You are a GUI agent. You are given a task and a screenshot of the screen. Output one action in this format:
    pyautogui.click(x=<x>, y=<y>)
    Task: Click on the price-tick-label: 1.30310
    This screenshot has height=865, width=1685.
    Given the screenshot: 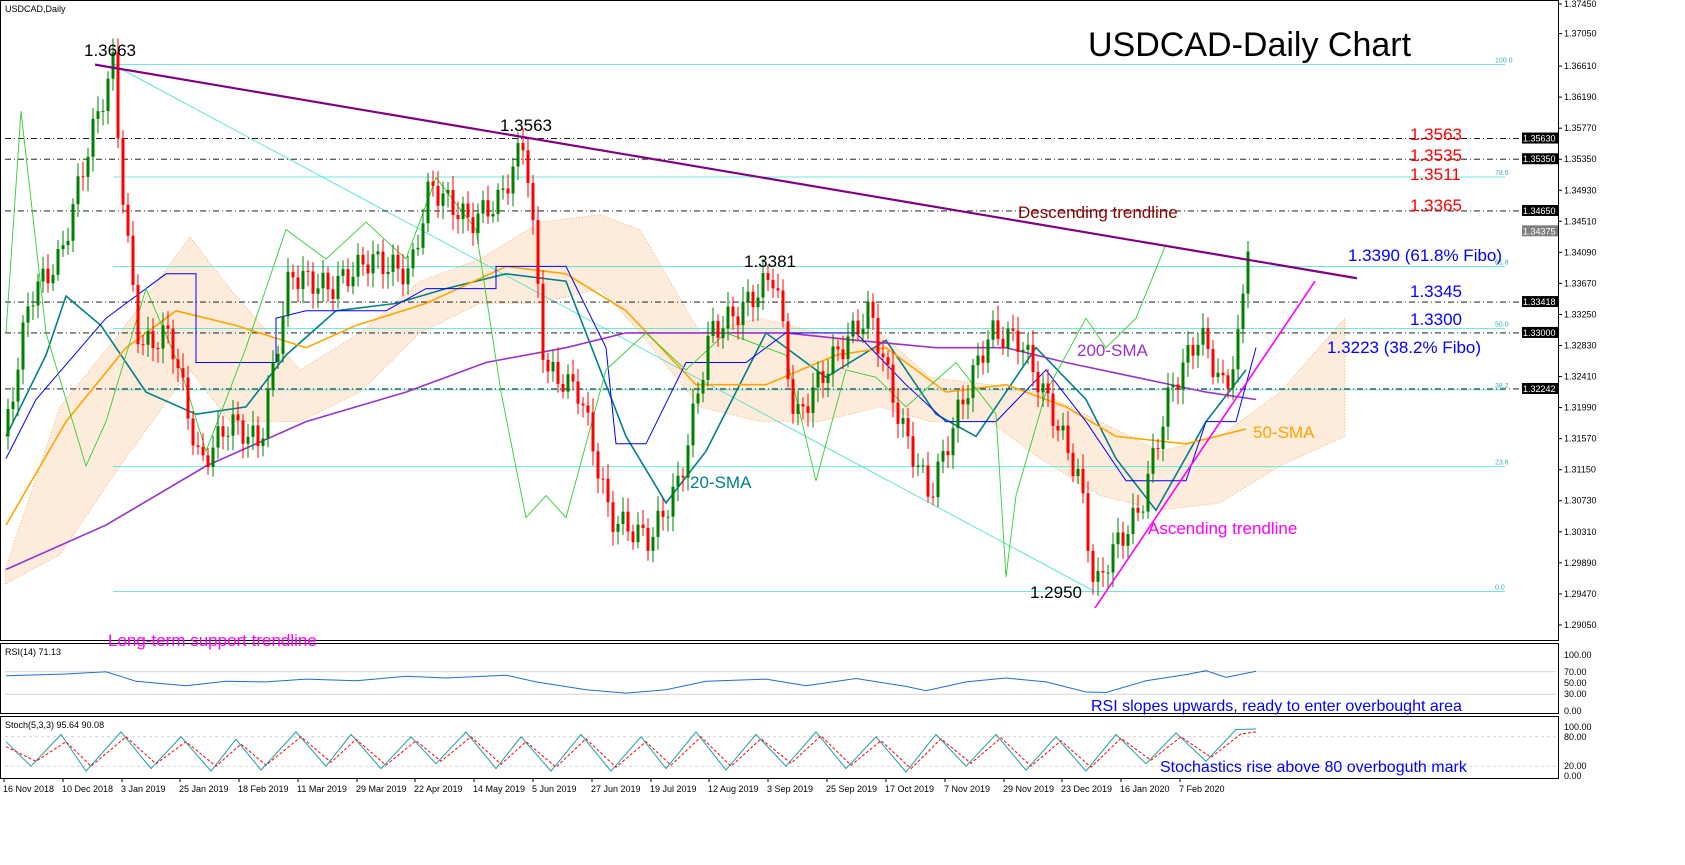 What is the action you would take?
    pyautogui.click(x=1580, y=532)
    